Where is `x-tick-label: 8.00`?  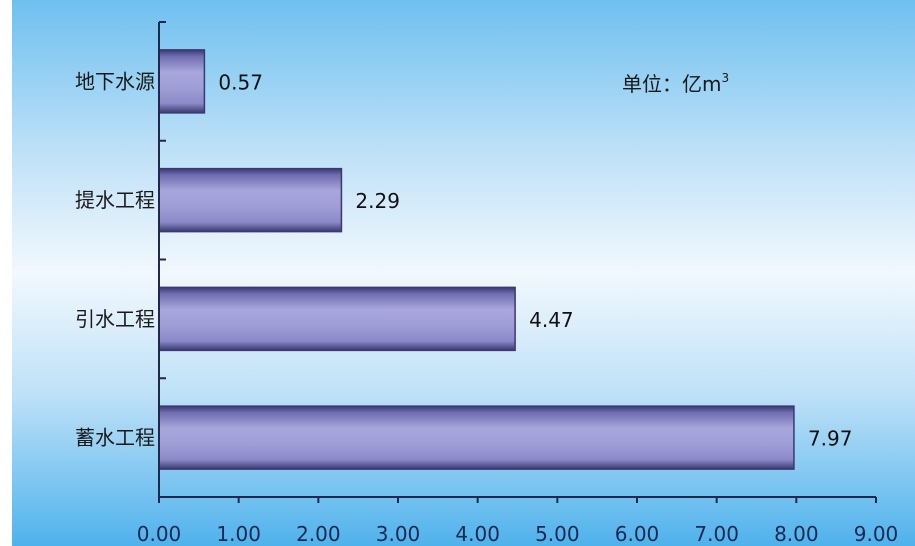 x-tick-label: 8.00 is located at coordinates (796, 534).